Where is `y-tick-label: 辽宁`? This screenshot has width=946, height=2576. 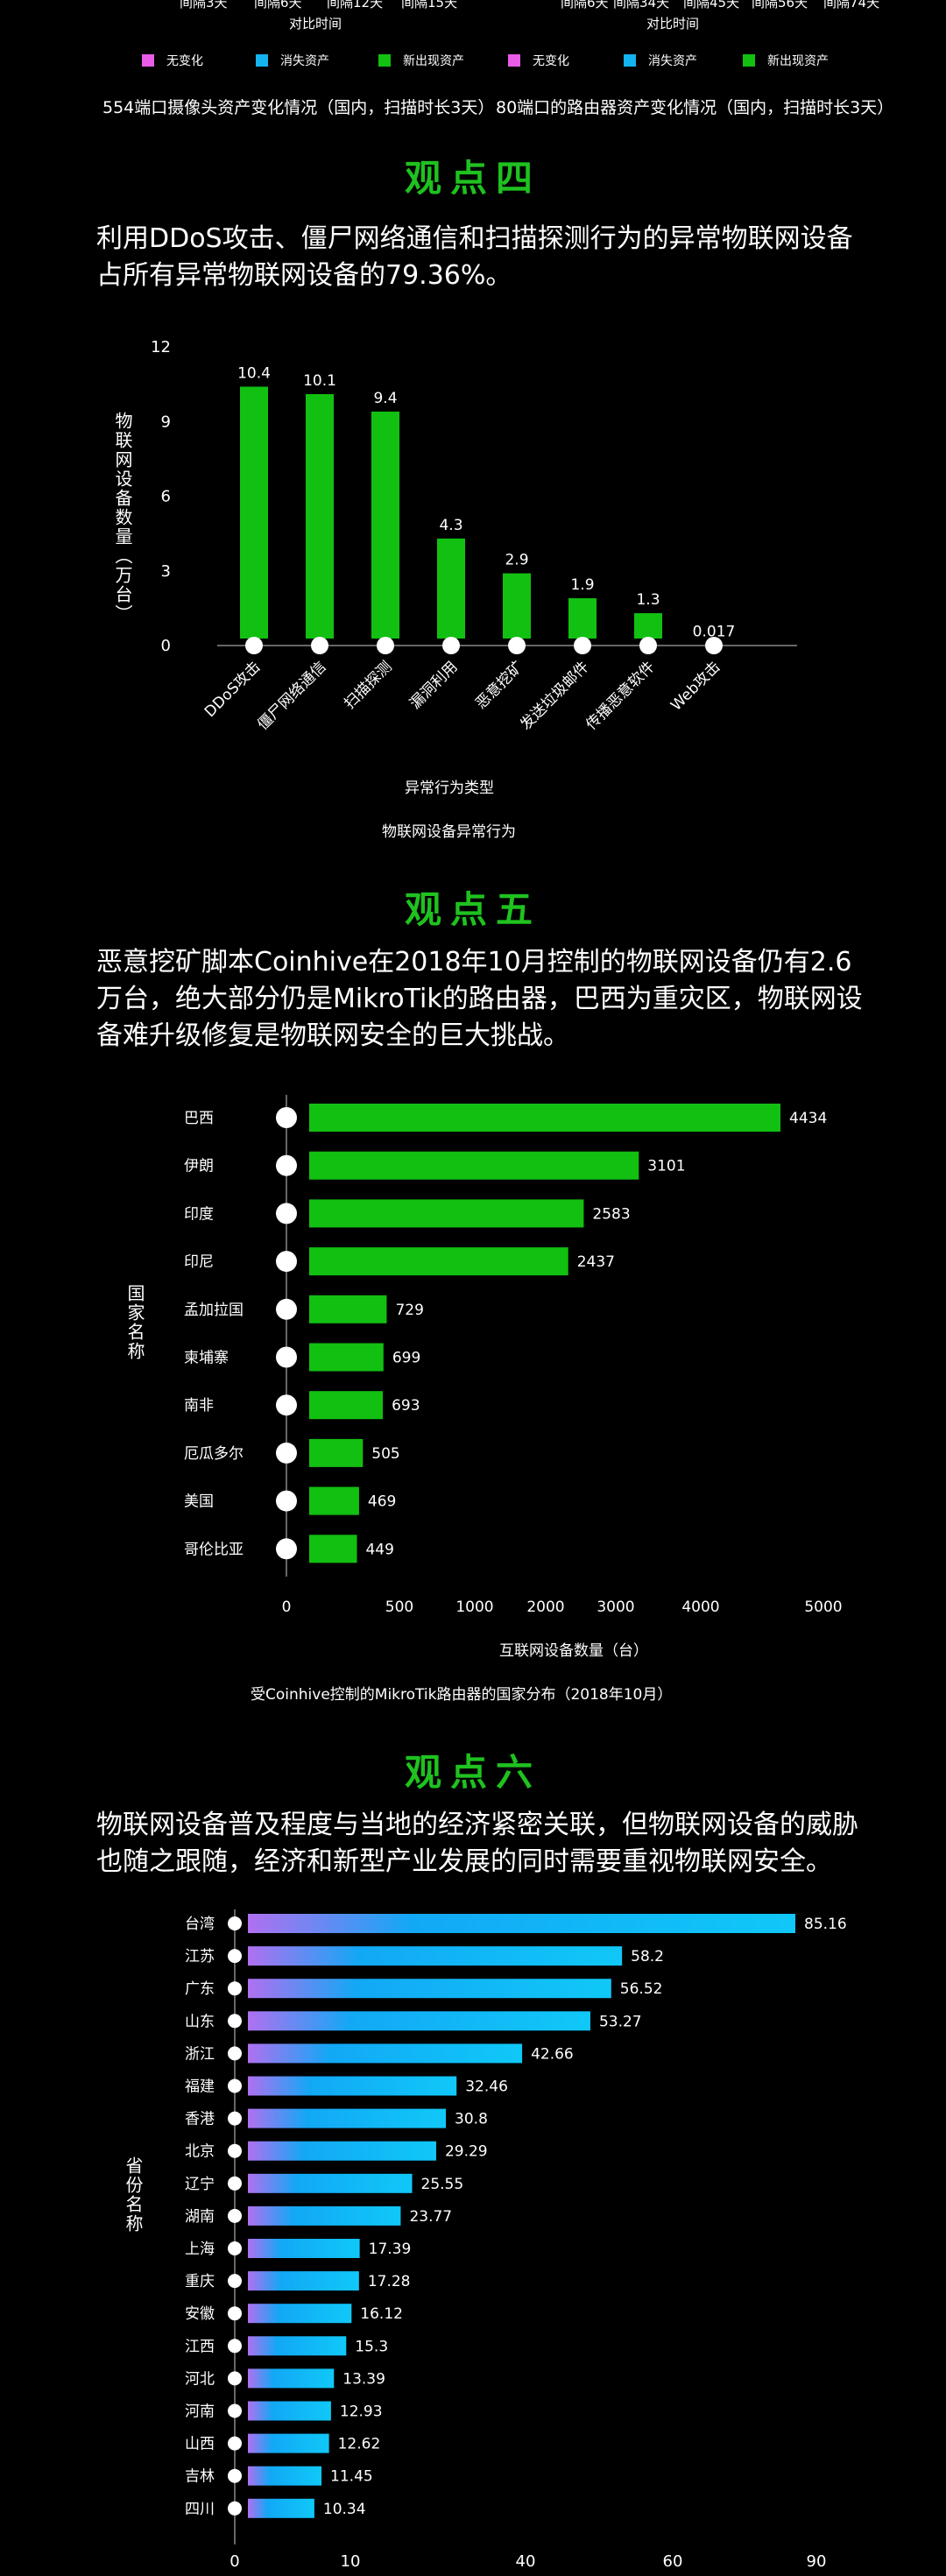
y-tick-label: 辽宁 is located at coordinates (200, 2184).